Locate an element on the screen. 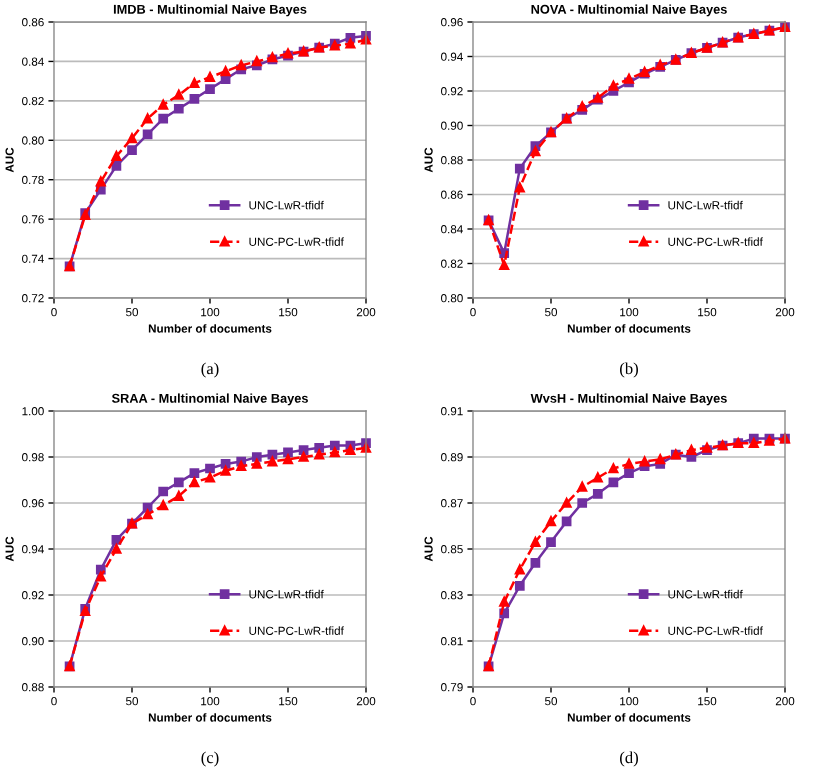 Image resolution: width=838 pixels, height=778 pixels. text: (d) is located at coordinates (629, 759).